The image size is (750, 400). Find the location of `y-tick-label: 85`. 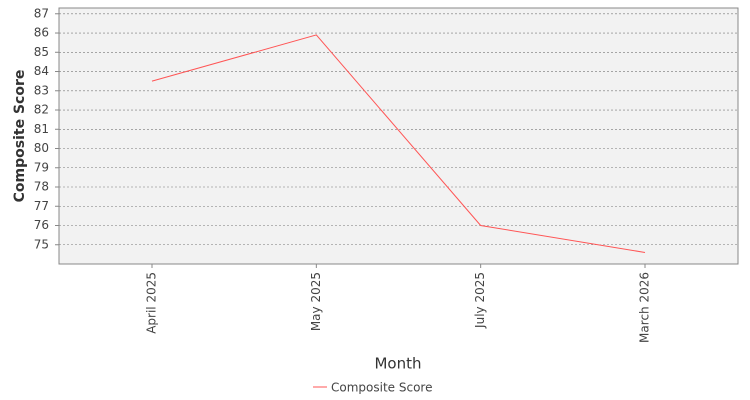

y-tick-label: 85 is located at coordinates (41, 52).